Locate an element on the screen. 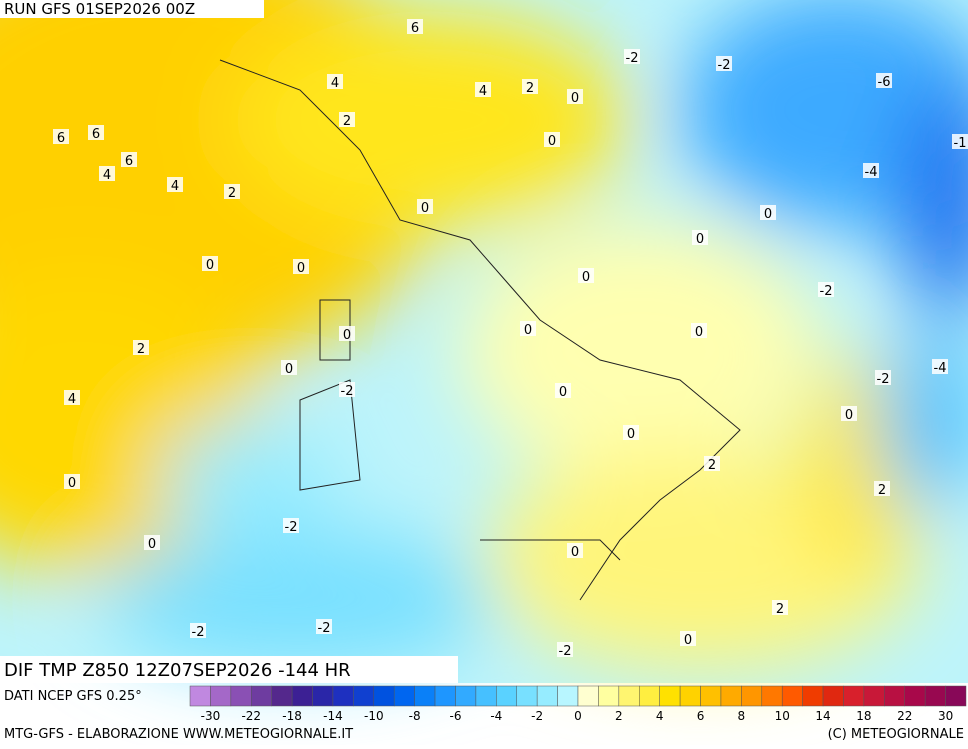  header-box is located at coordinates (132, 9).